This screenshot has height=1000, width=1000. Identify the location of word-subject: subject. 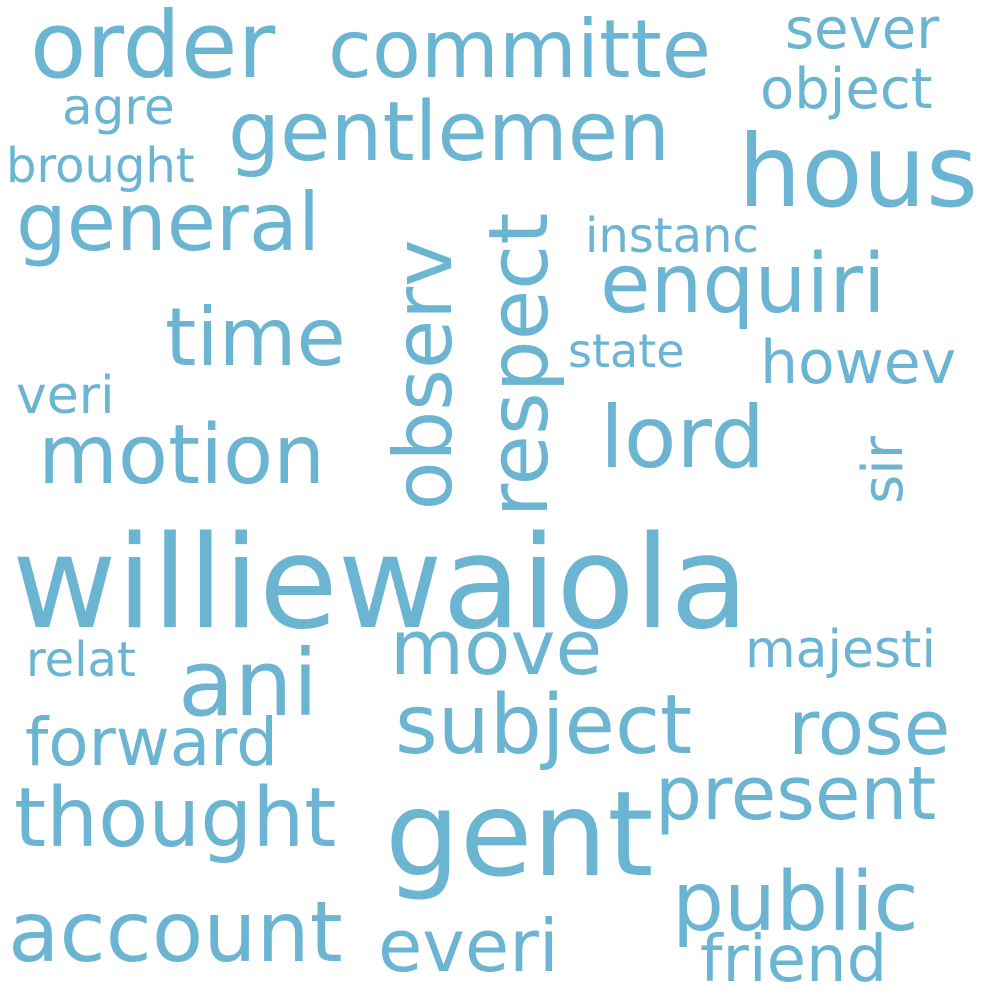
(544, 725).